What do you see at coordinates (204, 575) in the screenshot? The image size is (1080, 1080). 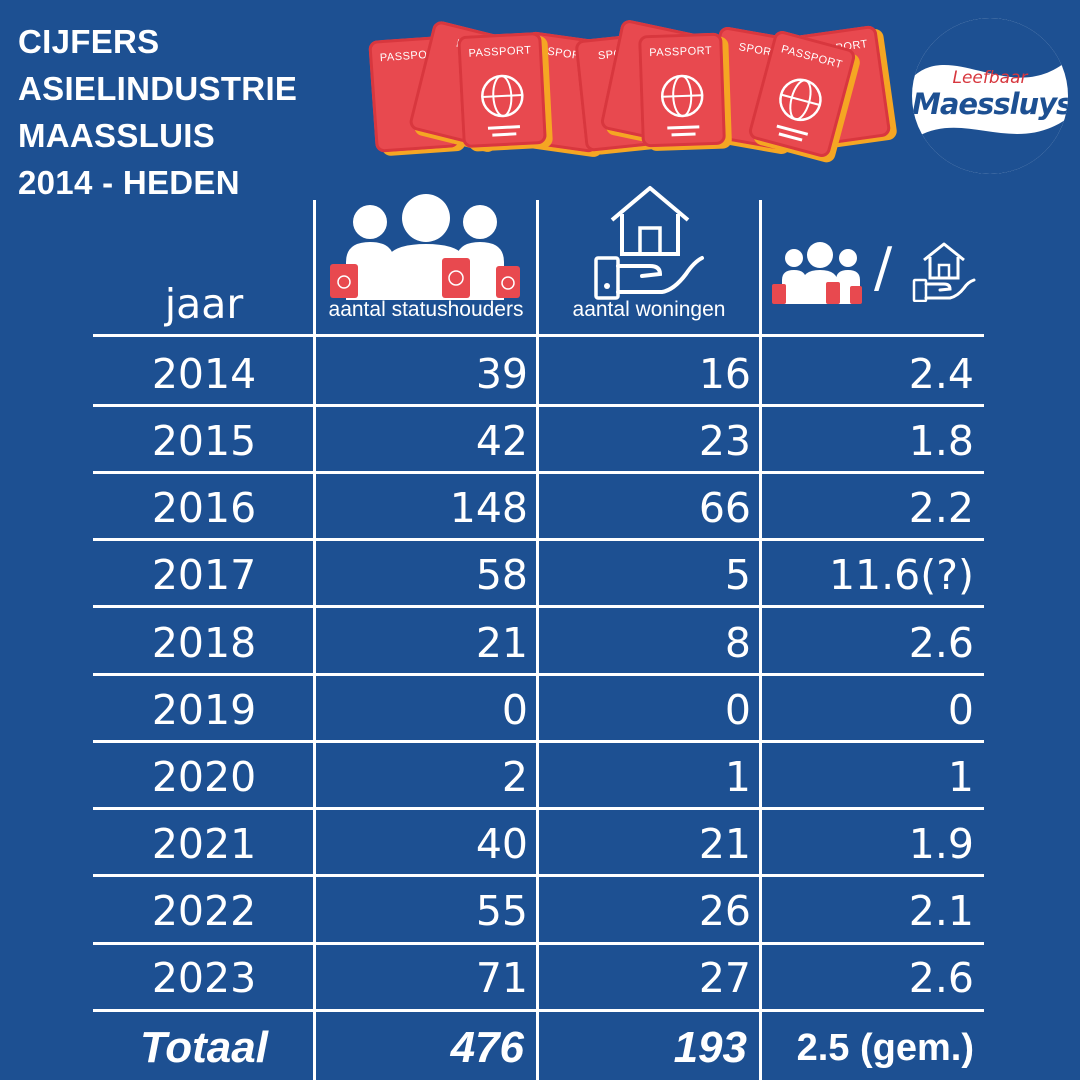 I see `row-year: 2017` at bounding box center [204, 575].